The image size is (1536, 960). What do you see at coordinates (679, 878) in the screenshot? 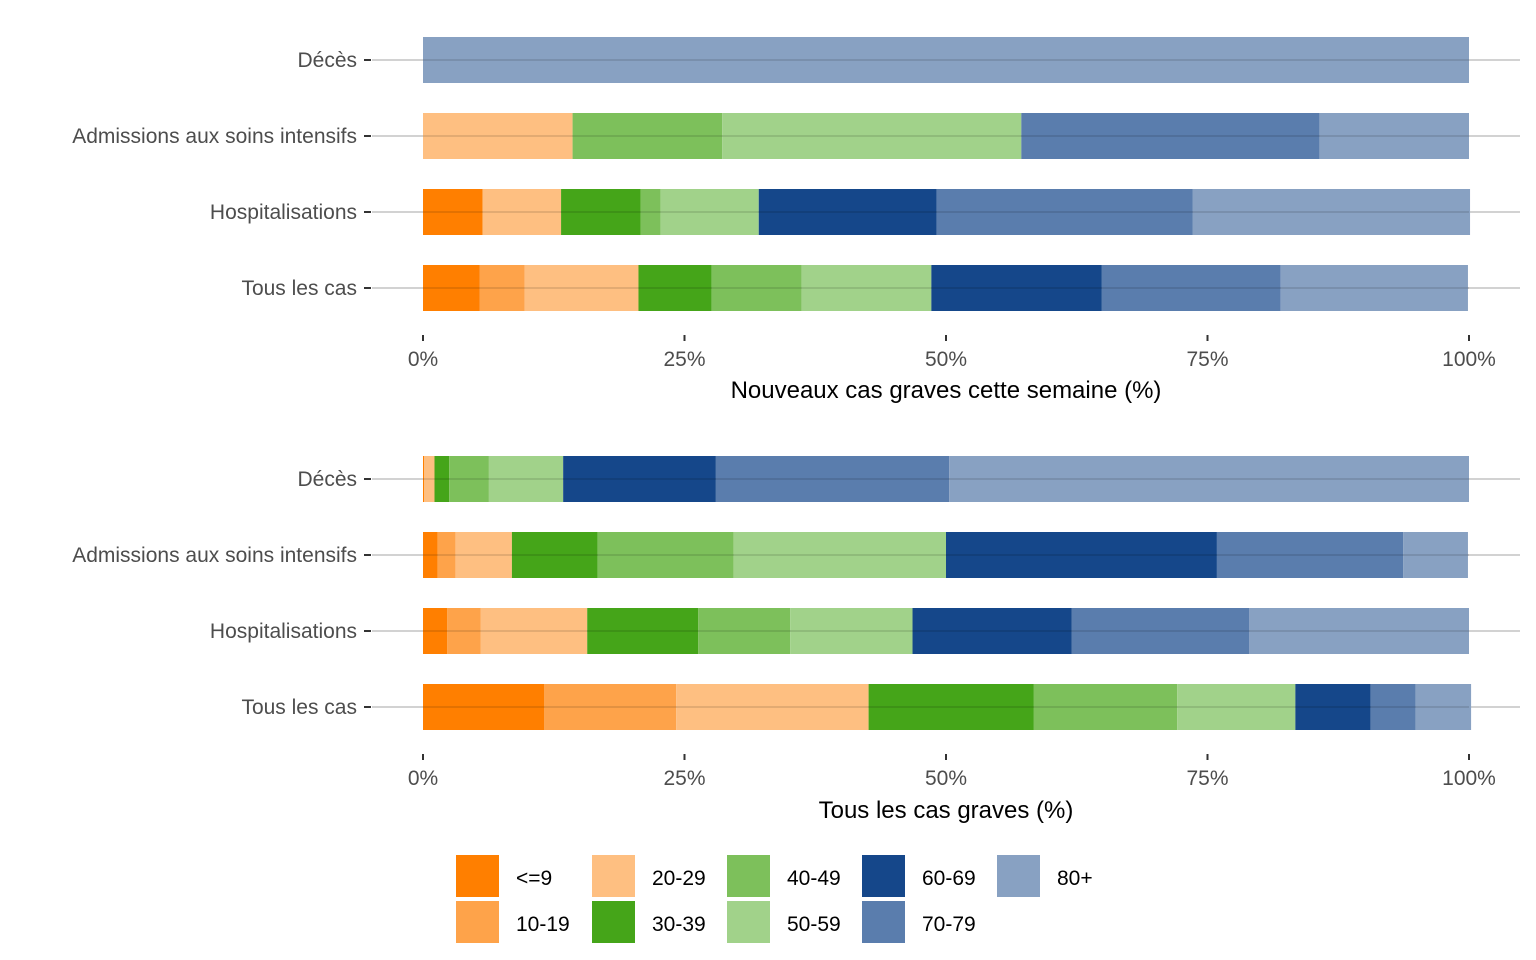
I see `legend-label: 20-29` at bounding box center [679, 878].